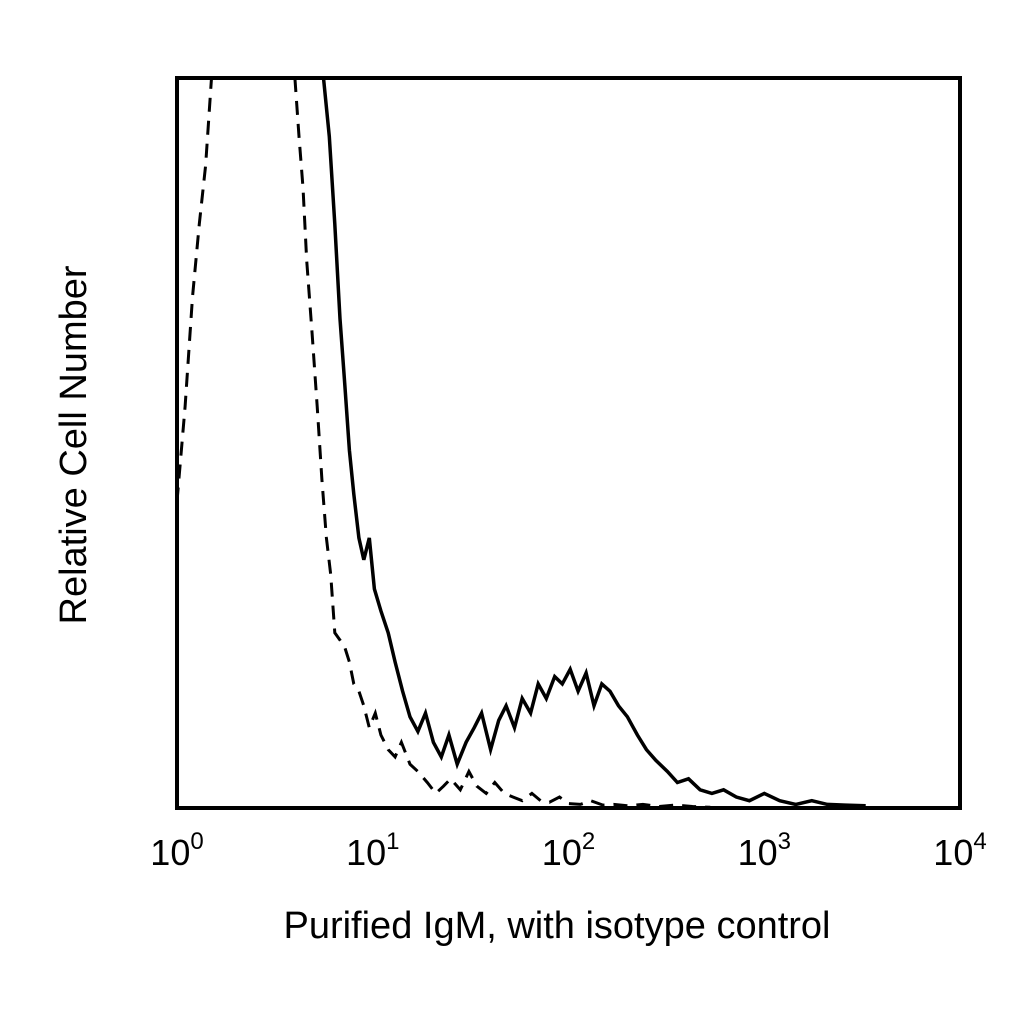 The width and height of the screenshot is (1024, 1024). Describe the element at coordinates (758, 852) in the screenshot. I see `x-tick-base-3: 10` at that location.